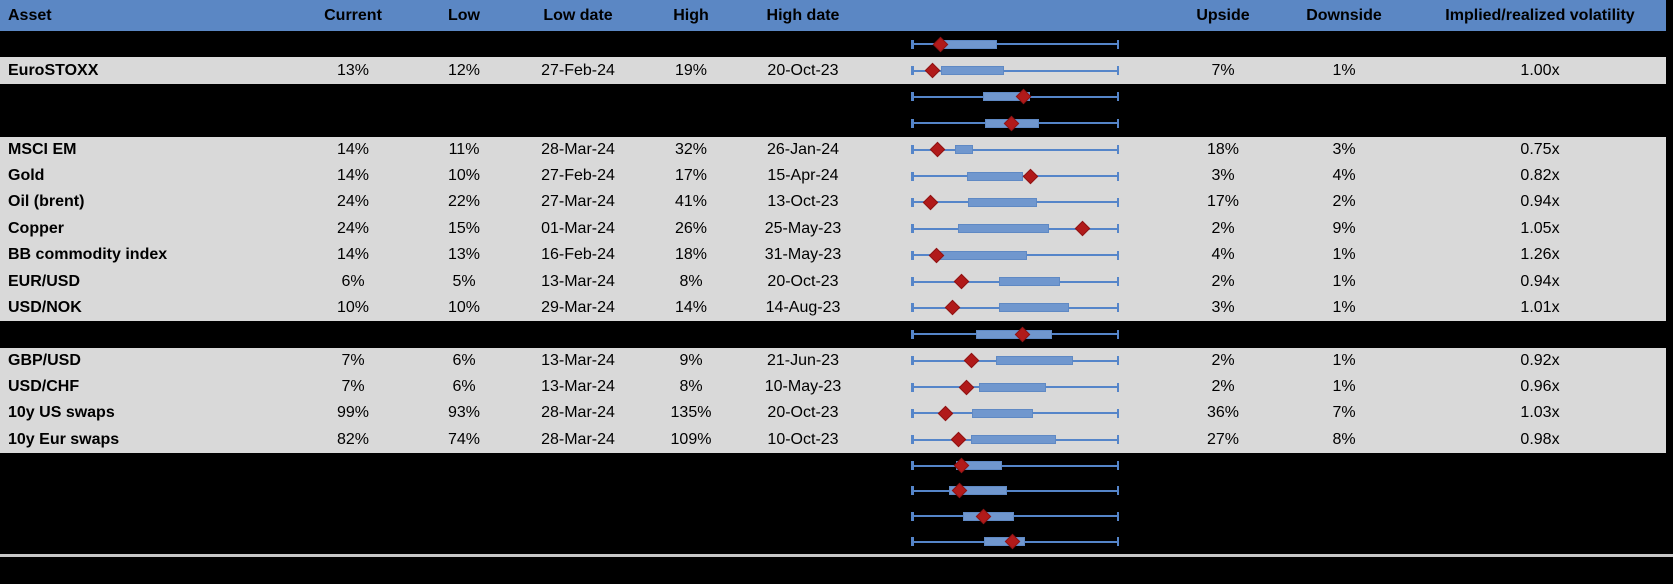  I want to click on cell-asset: 10y Eur swaps, so click(64, 439).